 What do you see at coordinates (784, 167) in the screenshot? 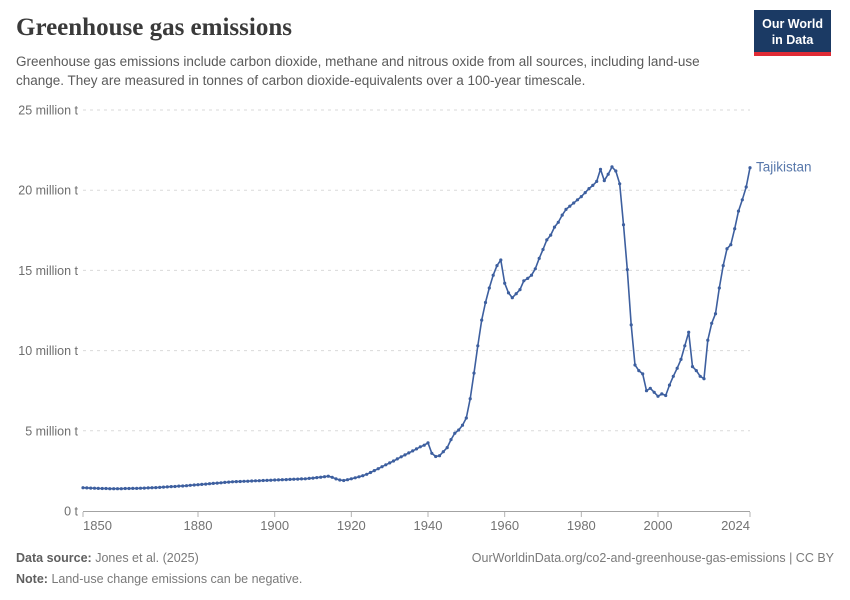
I see `entity-label: Tajikistan` at bounding box center [784, 167].